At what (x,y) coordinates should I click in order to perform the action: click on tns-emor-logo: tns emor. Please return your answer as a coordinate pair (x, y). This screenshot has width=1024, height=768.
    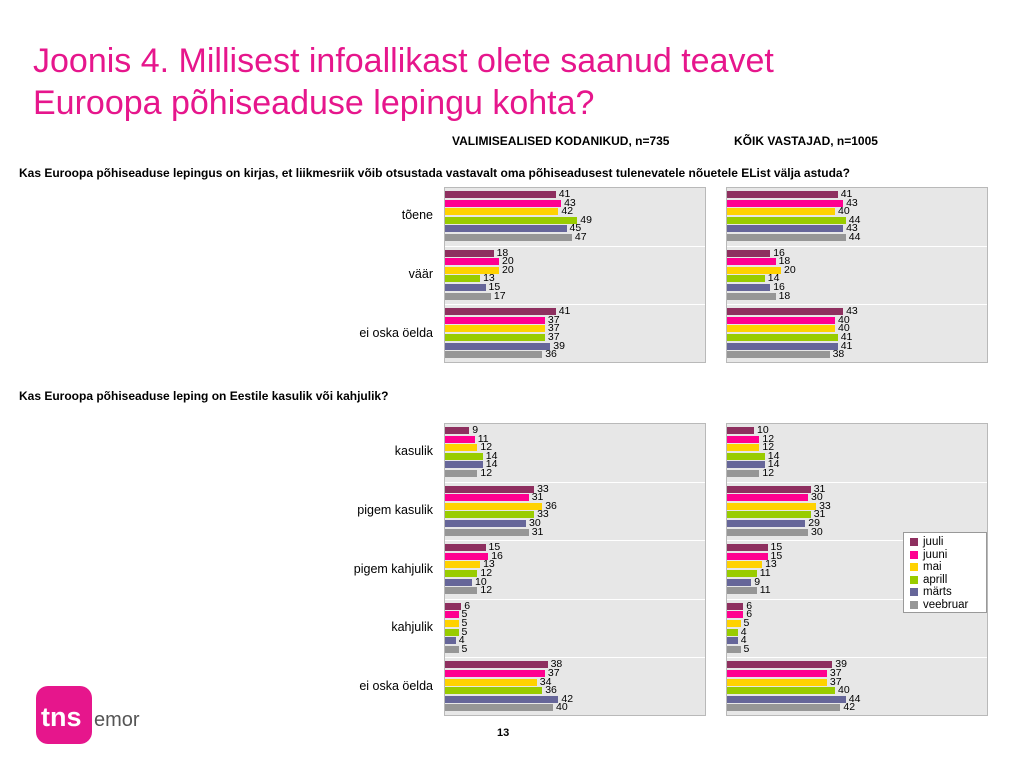
    Looking at the image, I should click on (88, 715).